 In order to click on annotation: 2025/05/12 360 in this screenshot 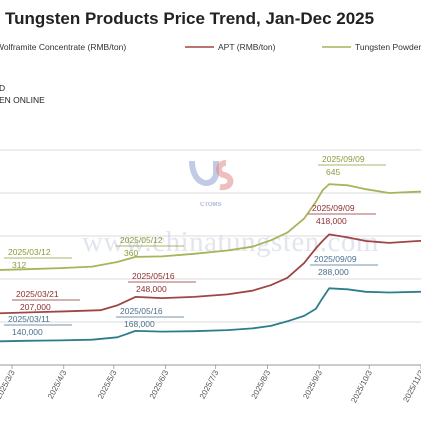, I will do `click(150, 246)`.